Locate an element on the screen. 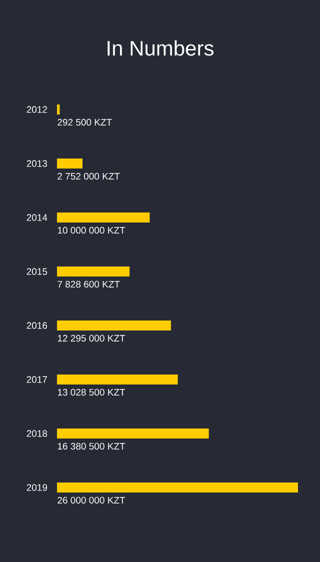 This screenshot has height=562, width=320. y-tick-label: 2013 is located at coordinates (37, 163).